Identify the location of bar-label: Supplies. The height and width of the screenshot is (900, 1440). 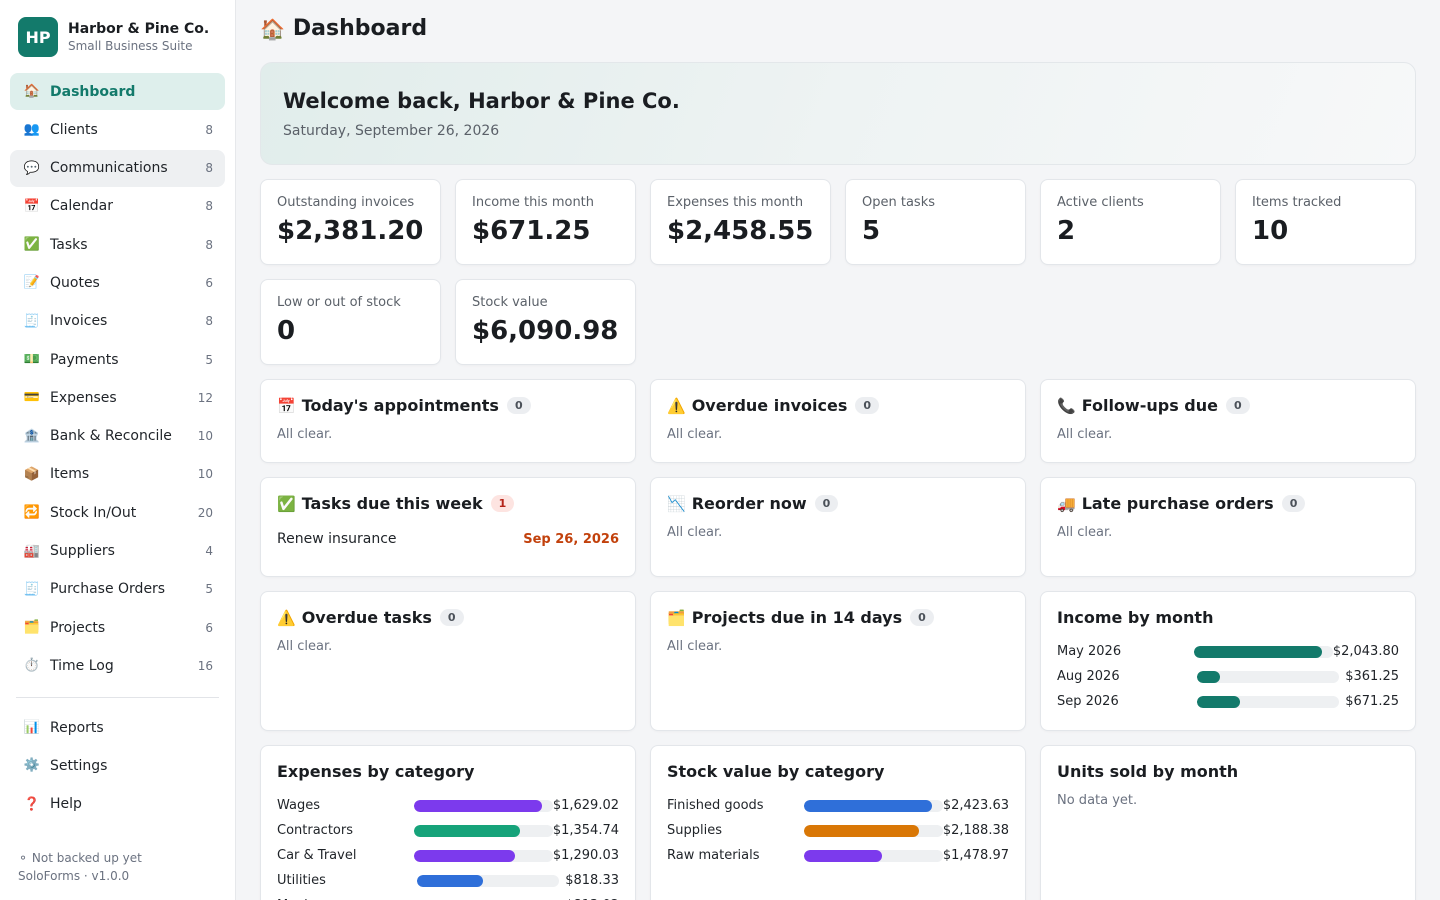
(694, 830).